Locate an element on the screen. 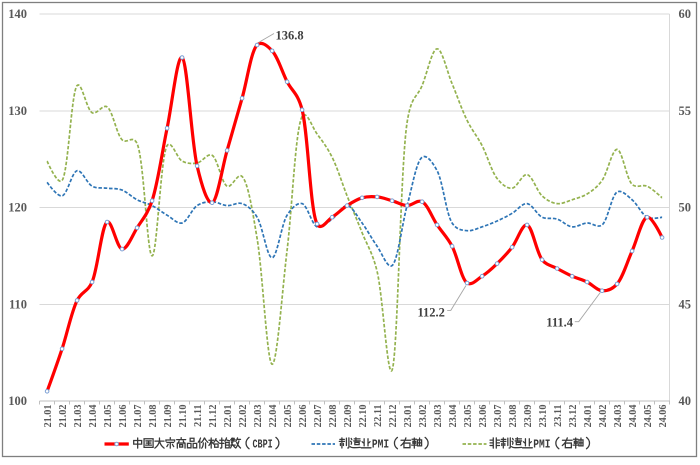 Image resolution: width=700 pixels, height=465 pixels. svg-text: 23.03 is located at coordinates (438, 416).